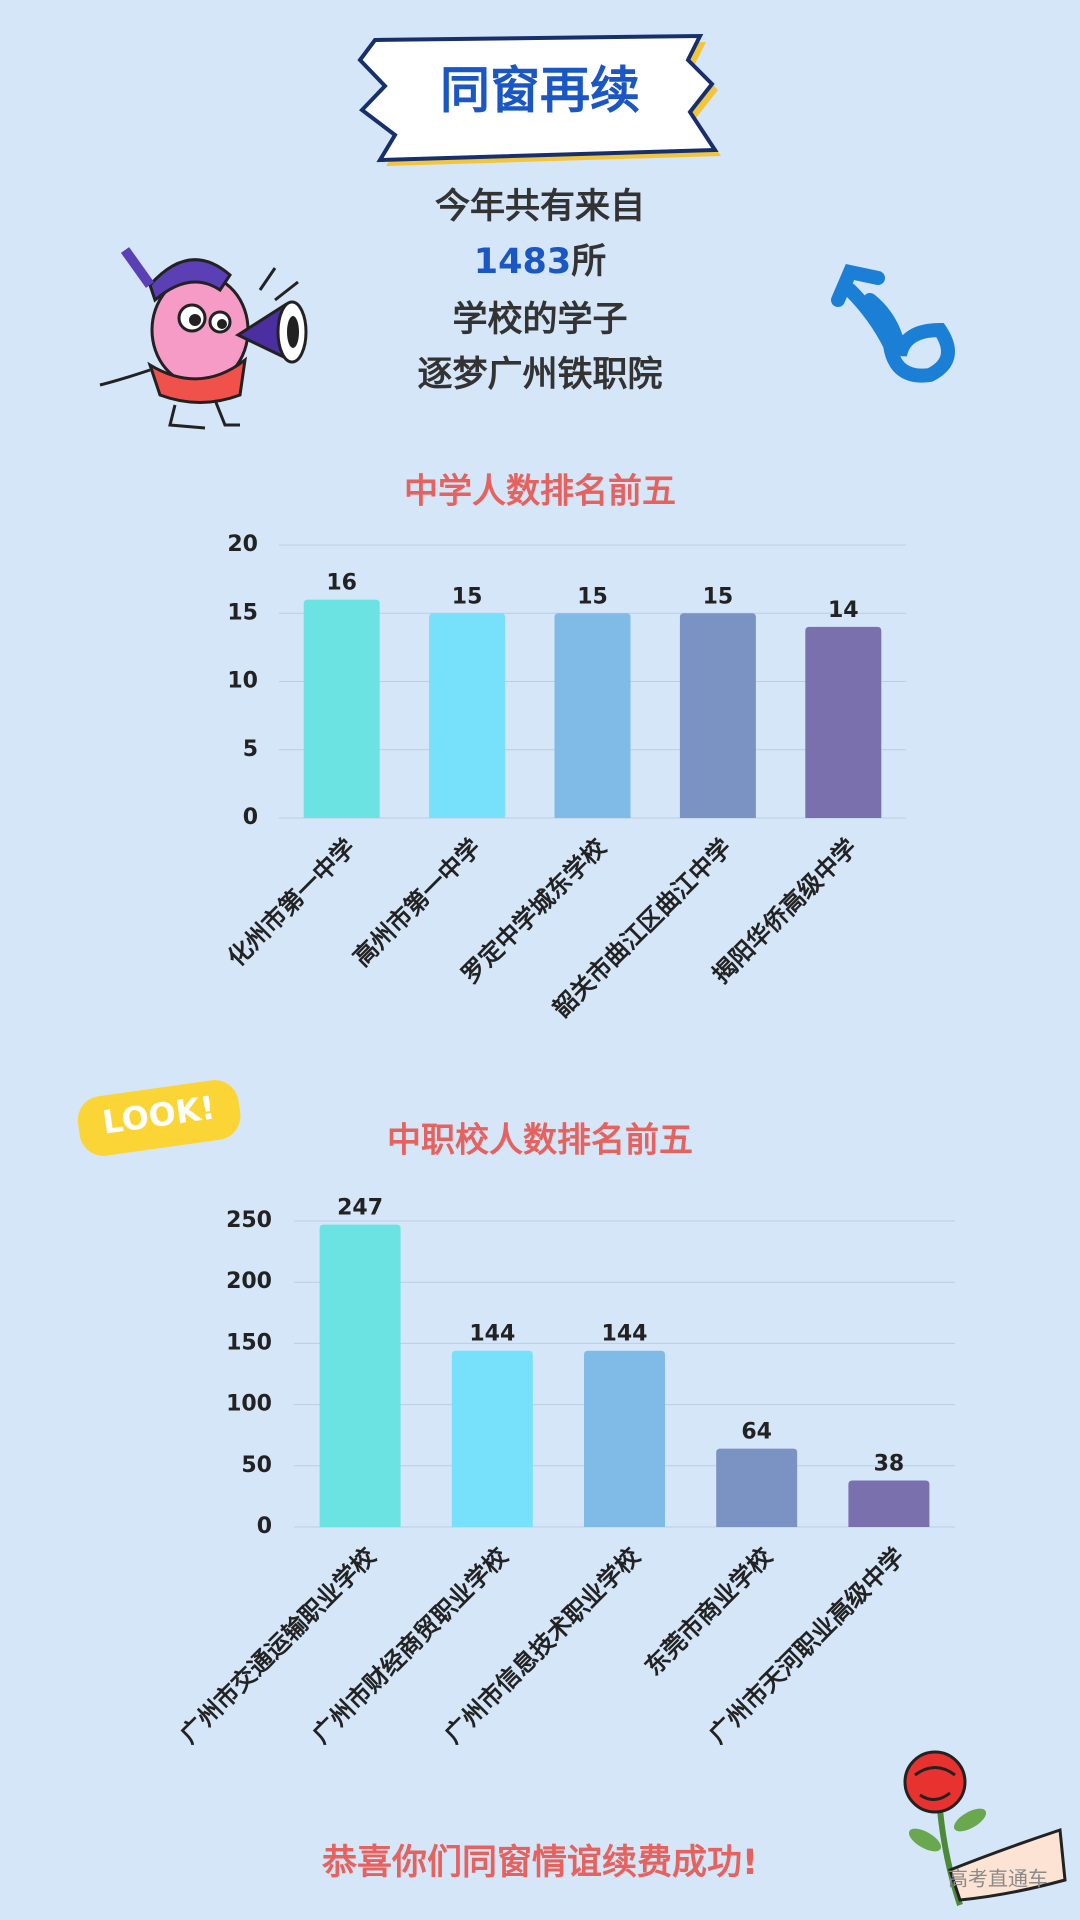 This screenshot has width=1080, height=1920. What do you see at coordinates (249, 1342) in the screenshot?
I see `y-tick-label: 150` at bounding box center [249, 1342].